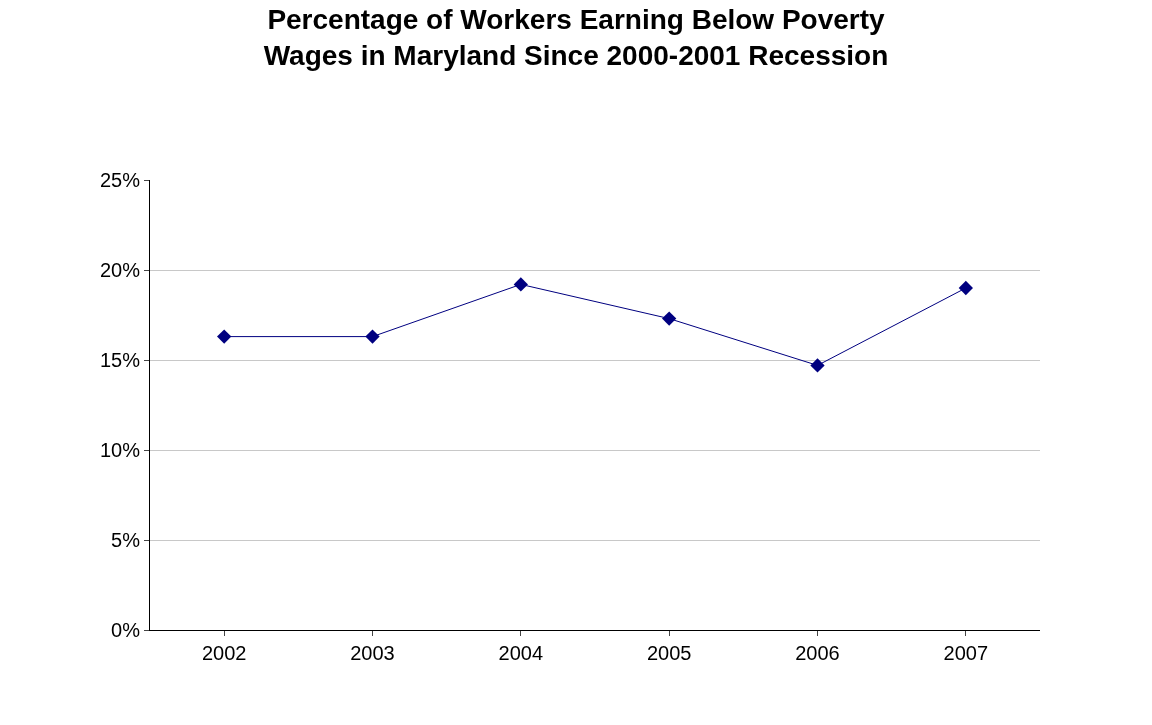 The image size is (1152, 725). What do you see at coordinates (224, 653) in the screenshot?
I see `x-tick-label: 2002` at bounding box center [224, 653].